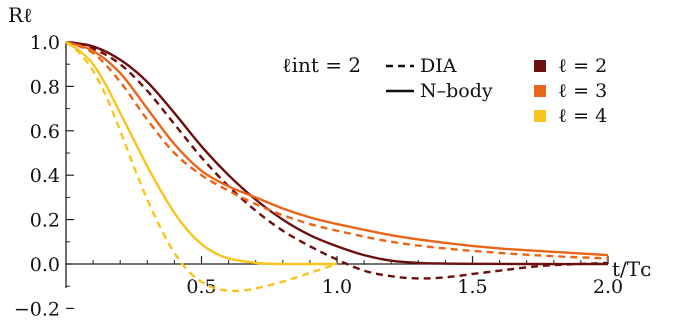 This screenshot has height=322, width=676. Describe the element at coordinates (321, 65) in the screenshot. I see `annotation-lint: ℓint = 2` at that location.